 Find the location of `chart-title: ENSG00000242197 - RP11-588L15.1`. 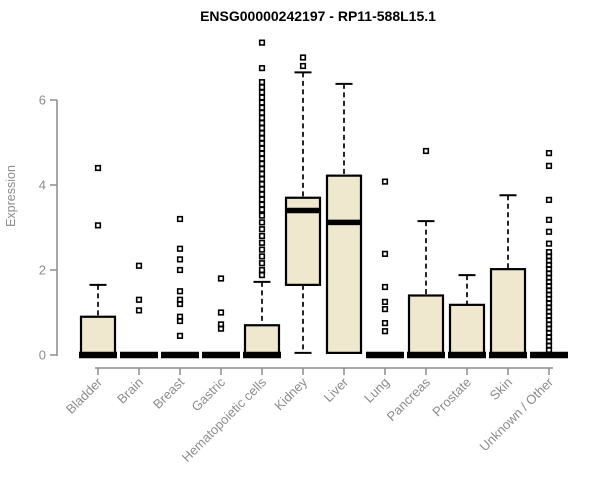

chart-title: ENSG00000242197 - RP11-588L15.1 is located at coordinates (318, 16).